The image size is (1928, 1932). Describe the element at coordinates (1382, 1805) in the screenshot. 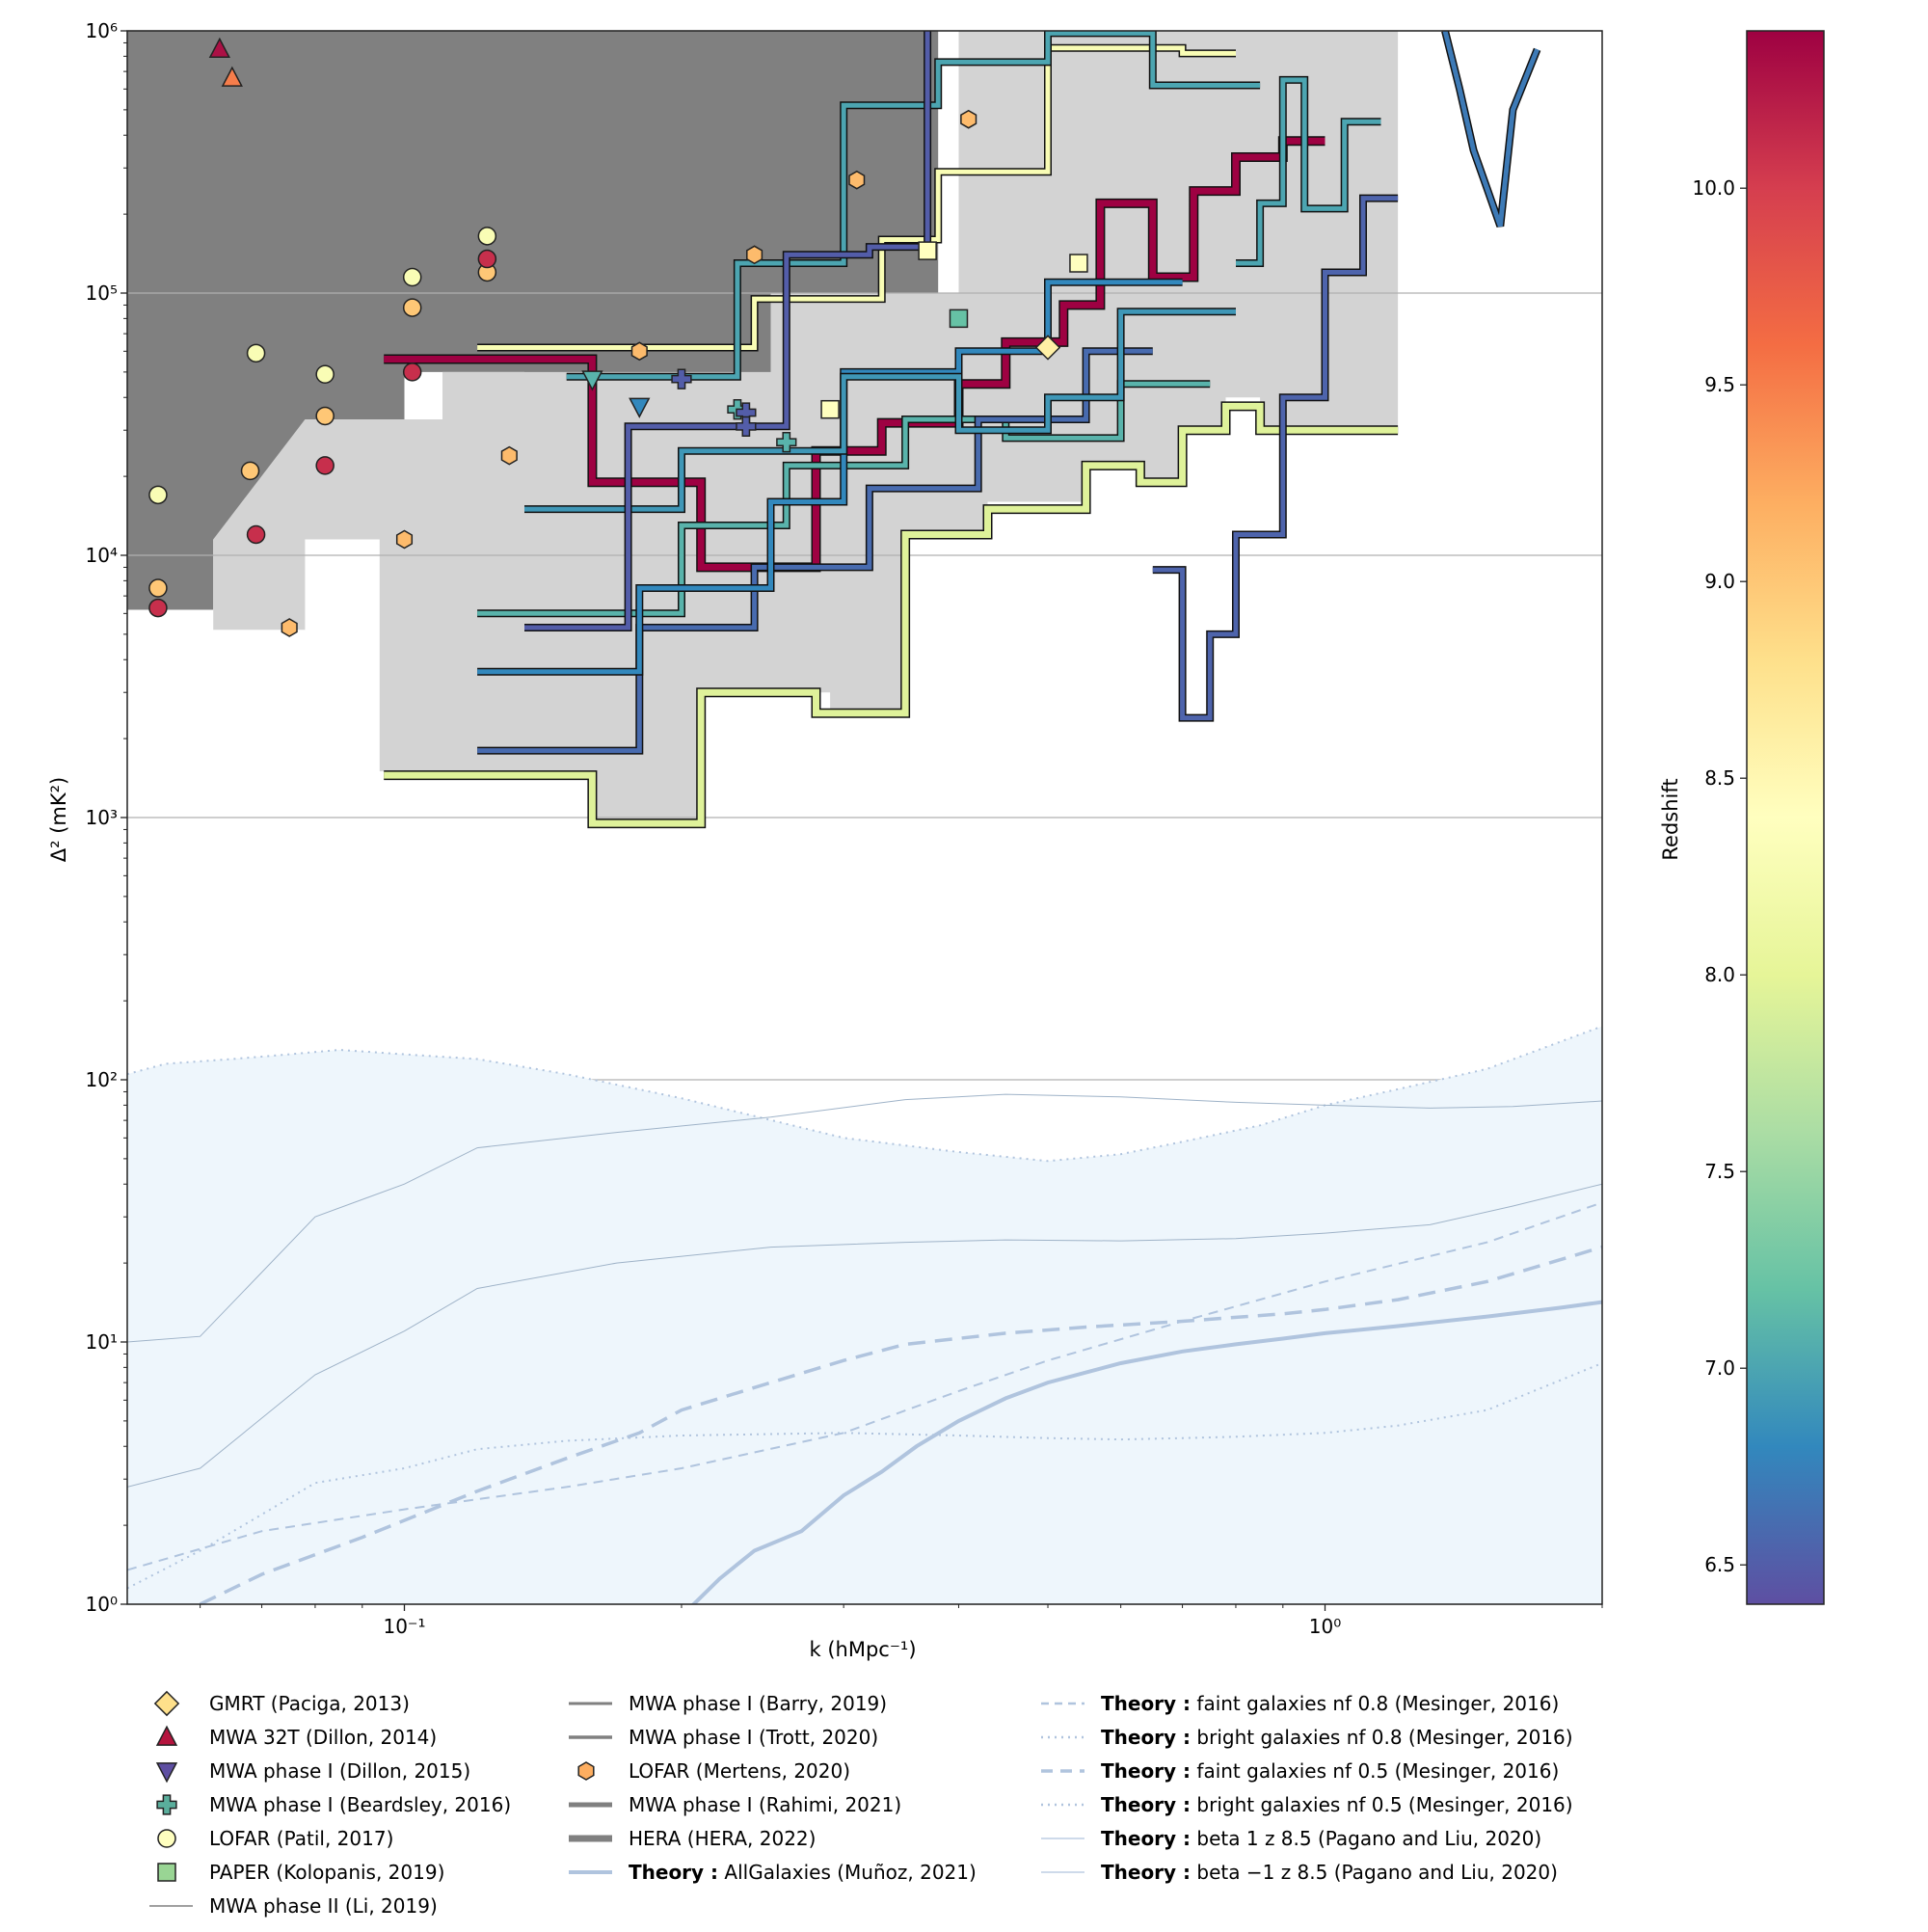

I see `legend-label-text: bright galaxies nf 0.5 (Mesinger, 2016)` at that location.